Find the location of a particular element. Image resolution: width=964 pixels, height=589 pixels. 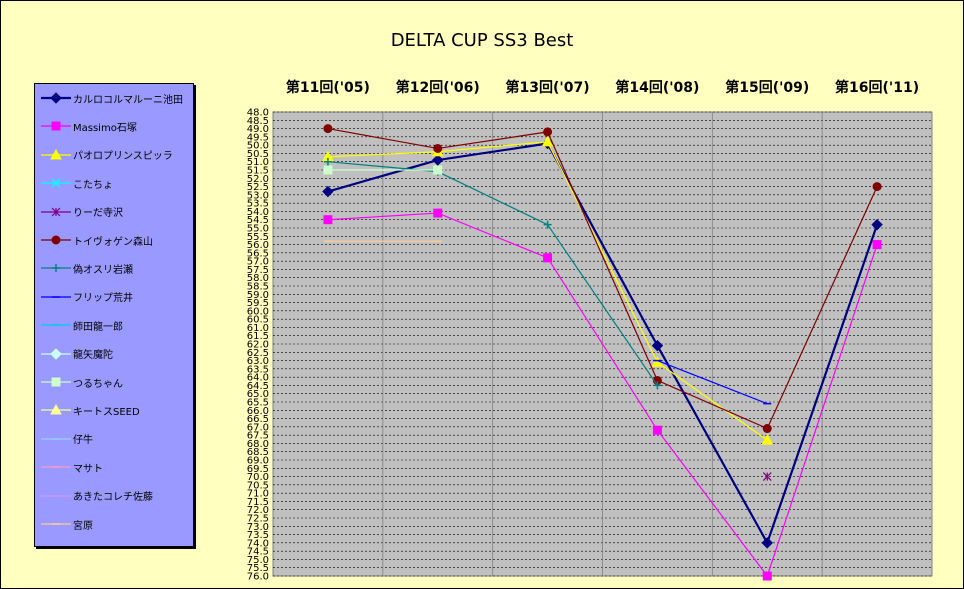

y-tick-label: 64.0 is located at coordinates (258, 378).